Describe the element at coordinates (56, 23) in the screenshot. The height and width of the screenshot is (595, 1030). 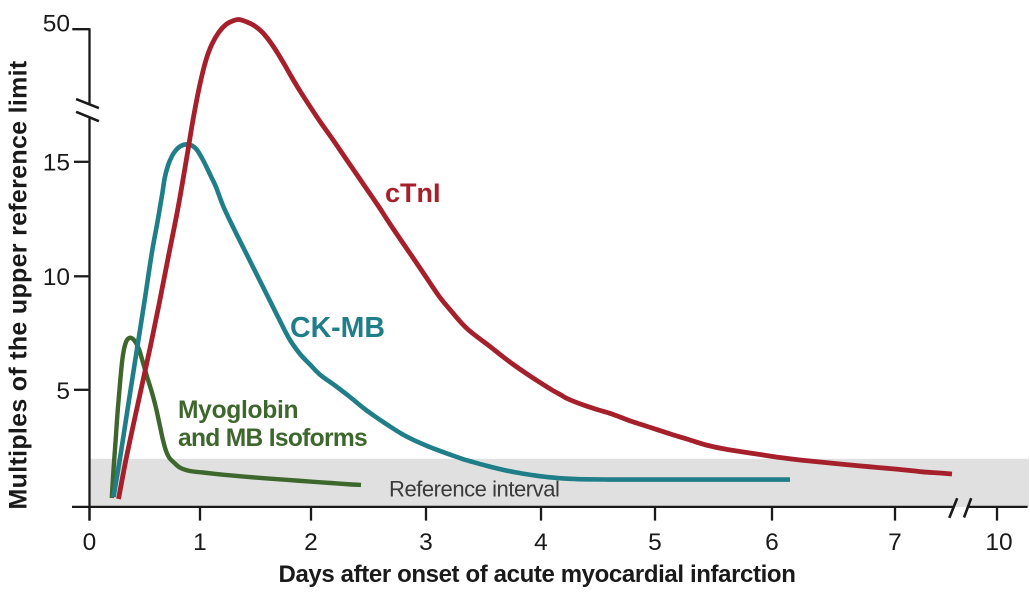
I see `svg-text: 50` at that location.